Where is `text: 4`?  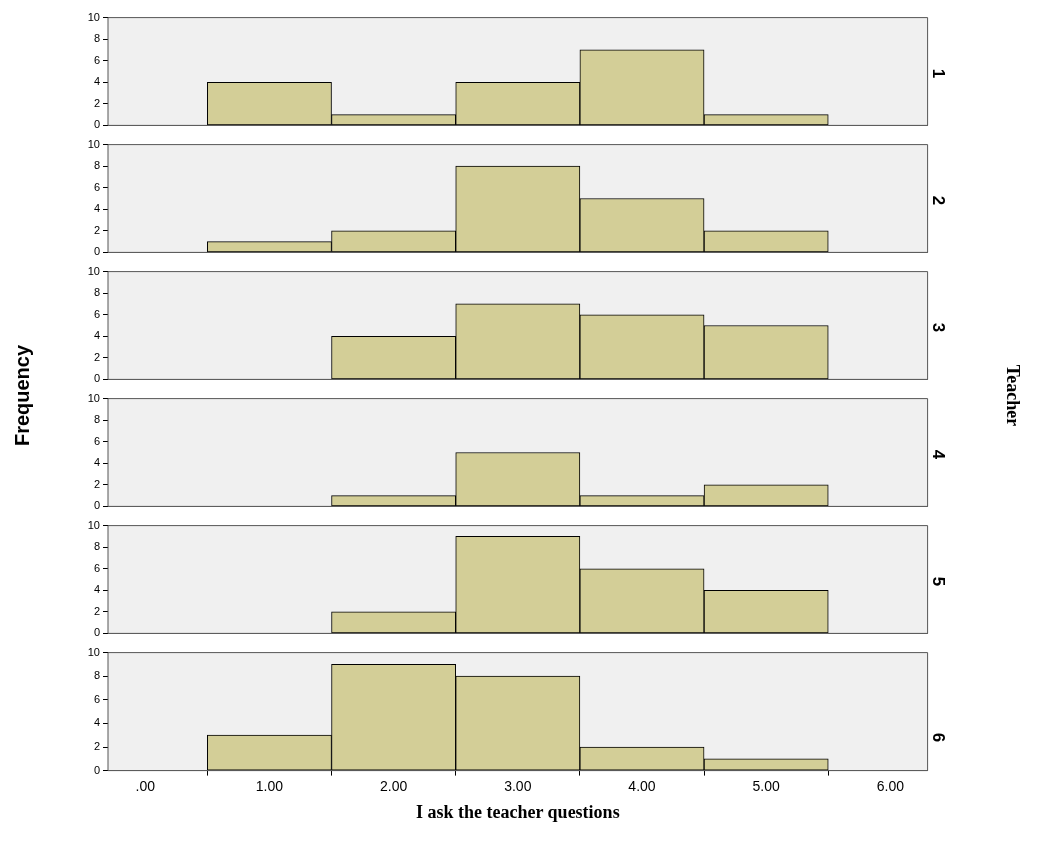
text: 4 is located at coordinates (939, 454).